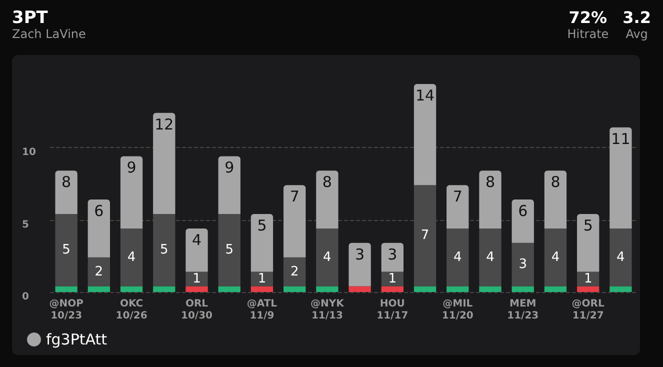 The width and height of the screenshot is (663, 367). What do you see at coordinates (29, 152) in the screenshot?
I see `y-tick-label: 10` at bounding box center [29, 152].